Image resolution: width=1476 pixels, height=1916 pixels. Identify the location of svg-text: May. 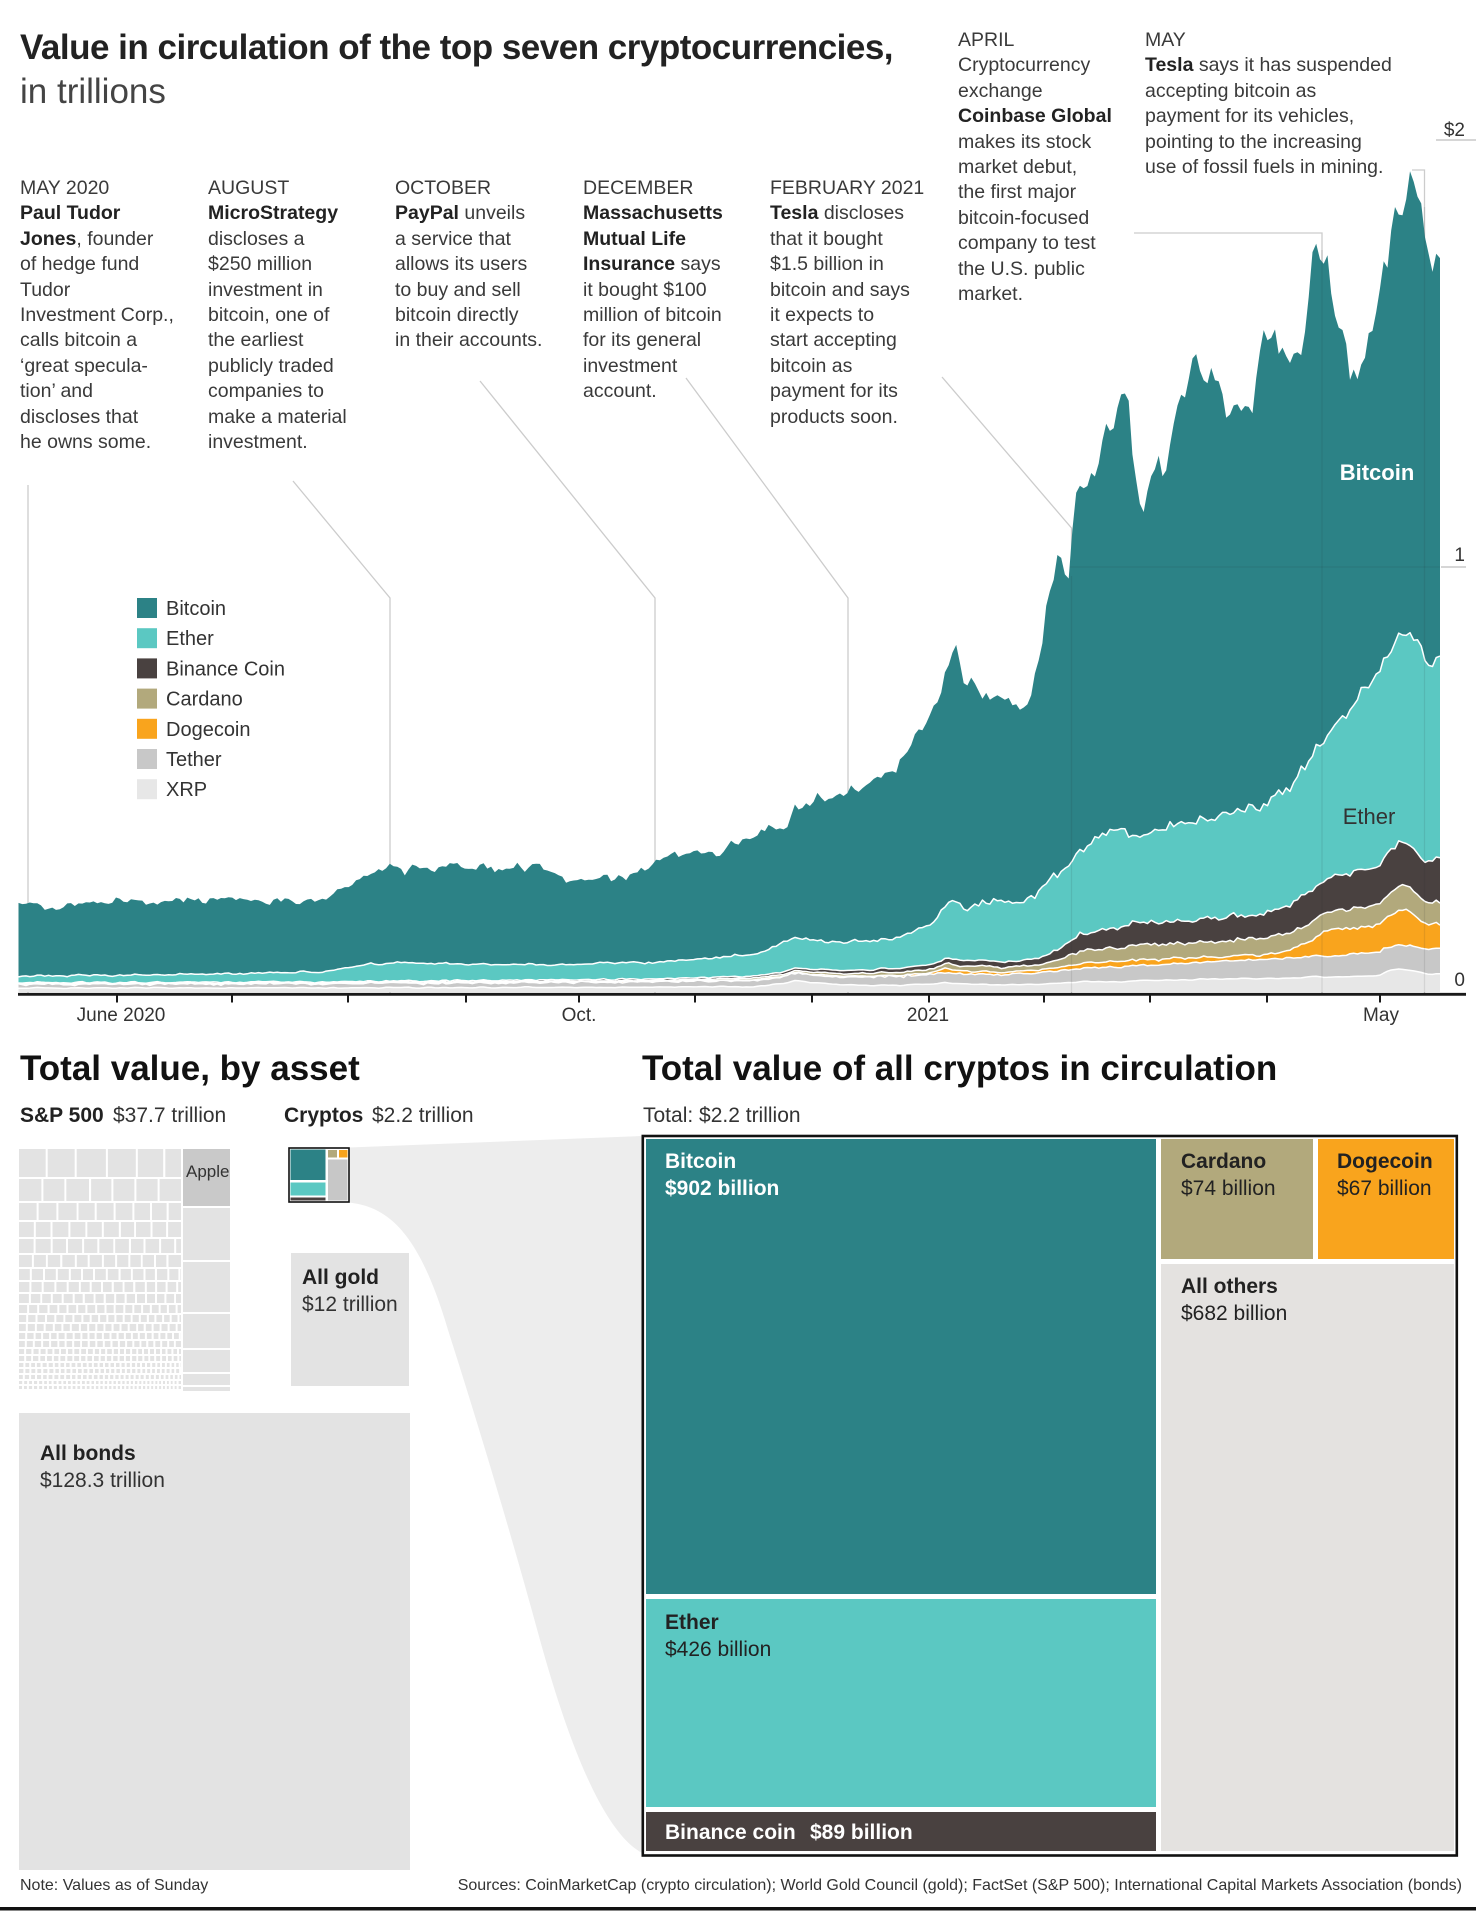
(1381, 1015).